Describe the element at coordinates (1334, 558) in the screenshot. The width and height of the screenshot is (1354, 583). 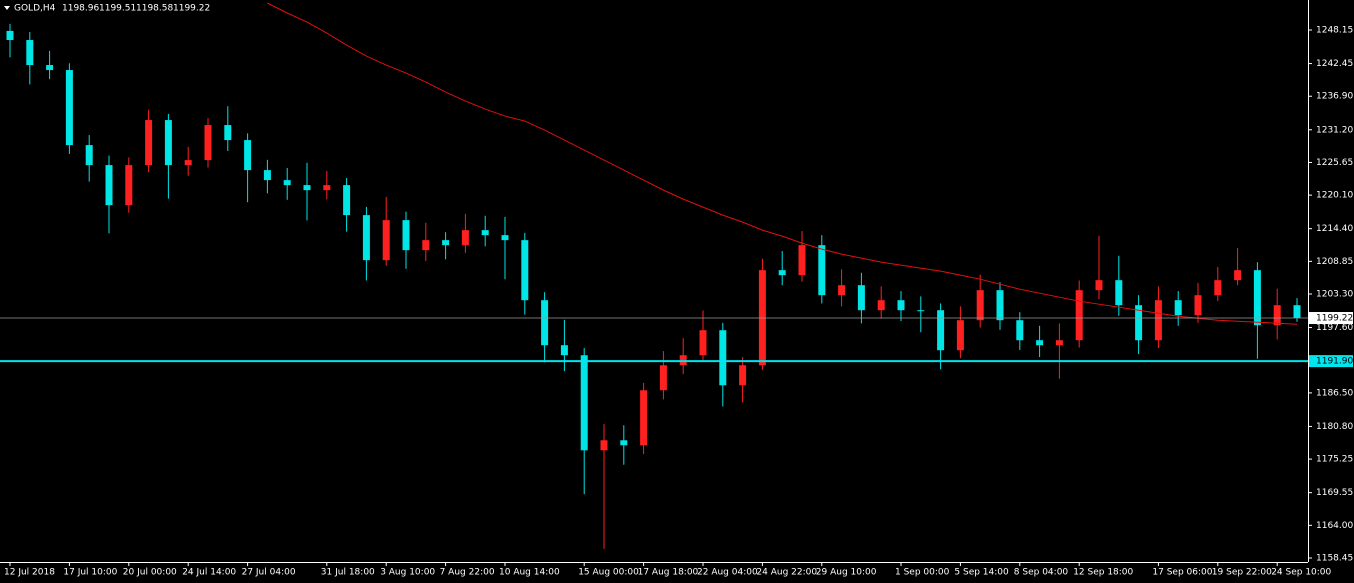
I see `y-tick-label: 1158.45` at that location.